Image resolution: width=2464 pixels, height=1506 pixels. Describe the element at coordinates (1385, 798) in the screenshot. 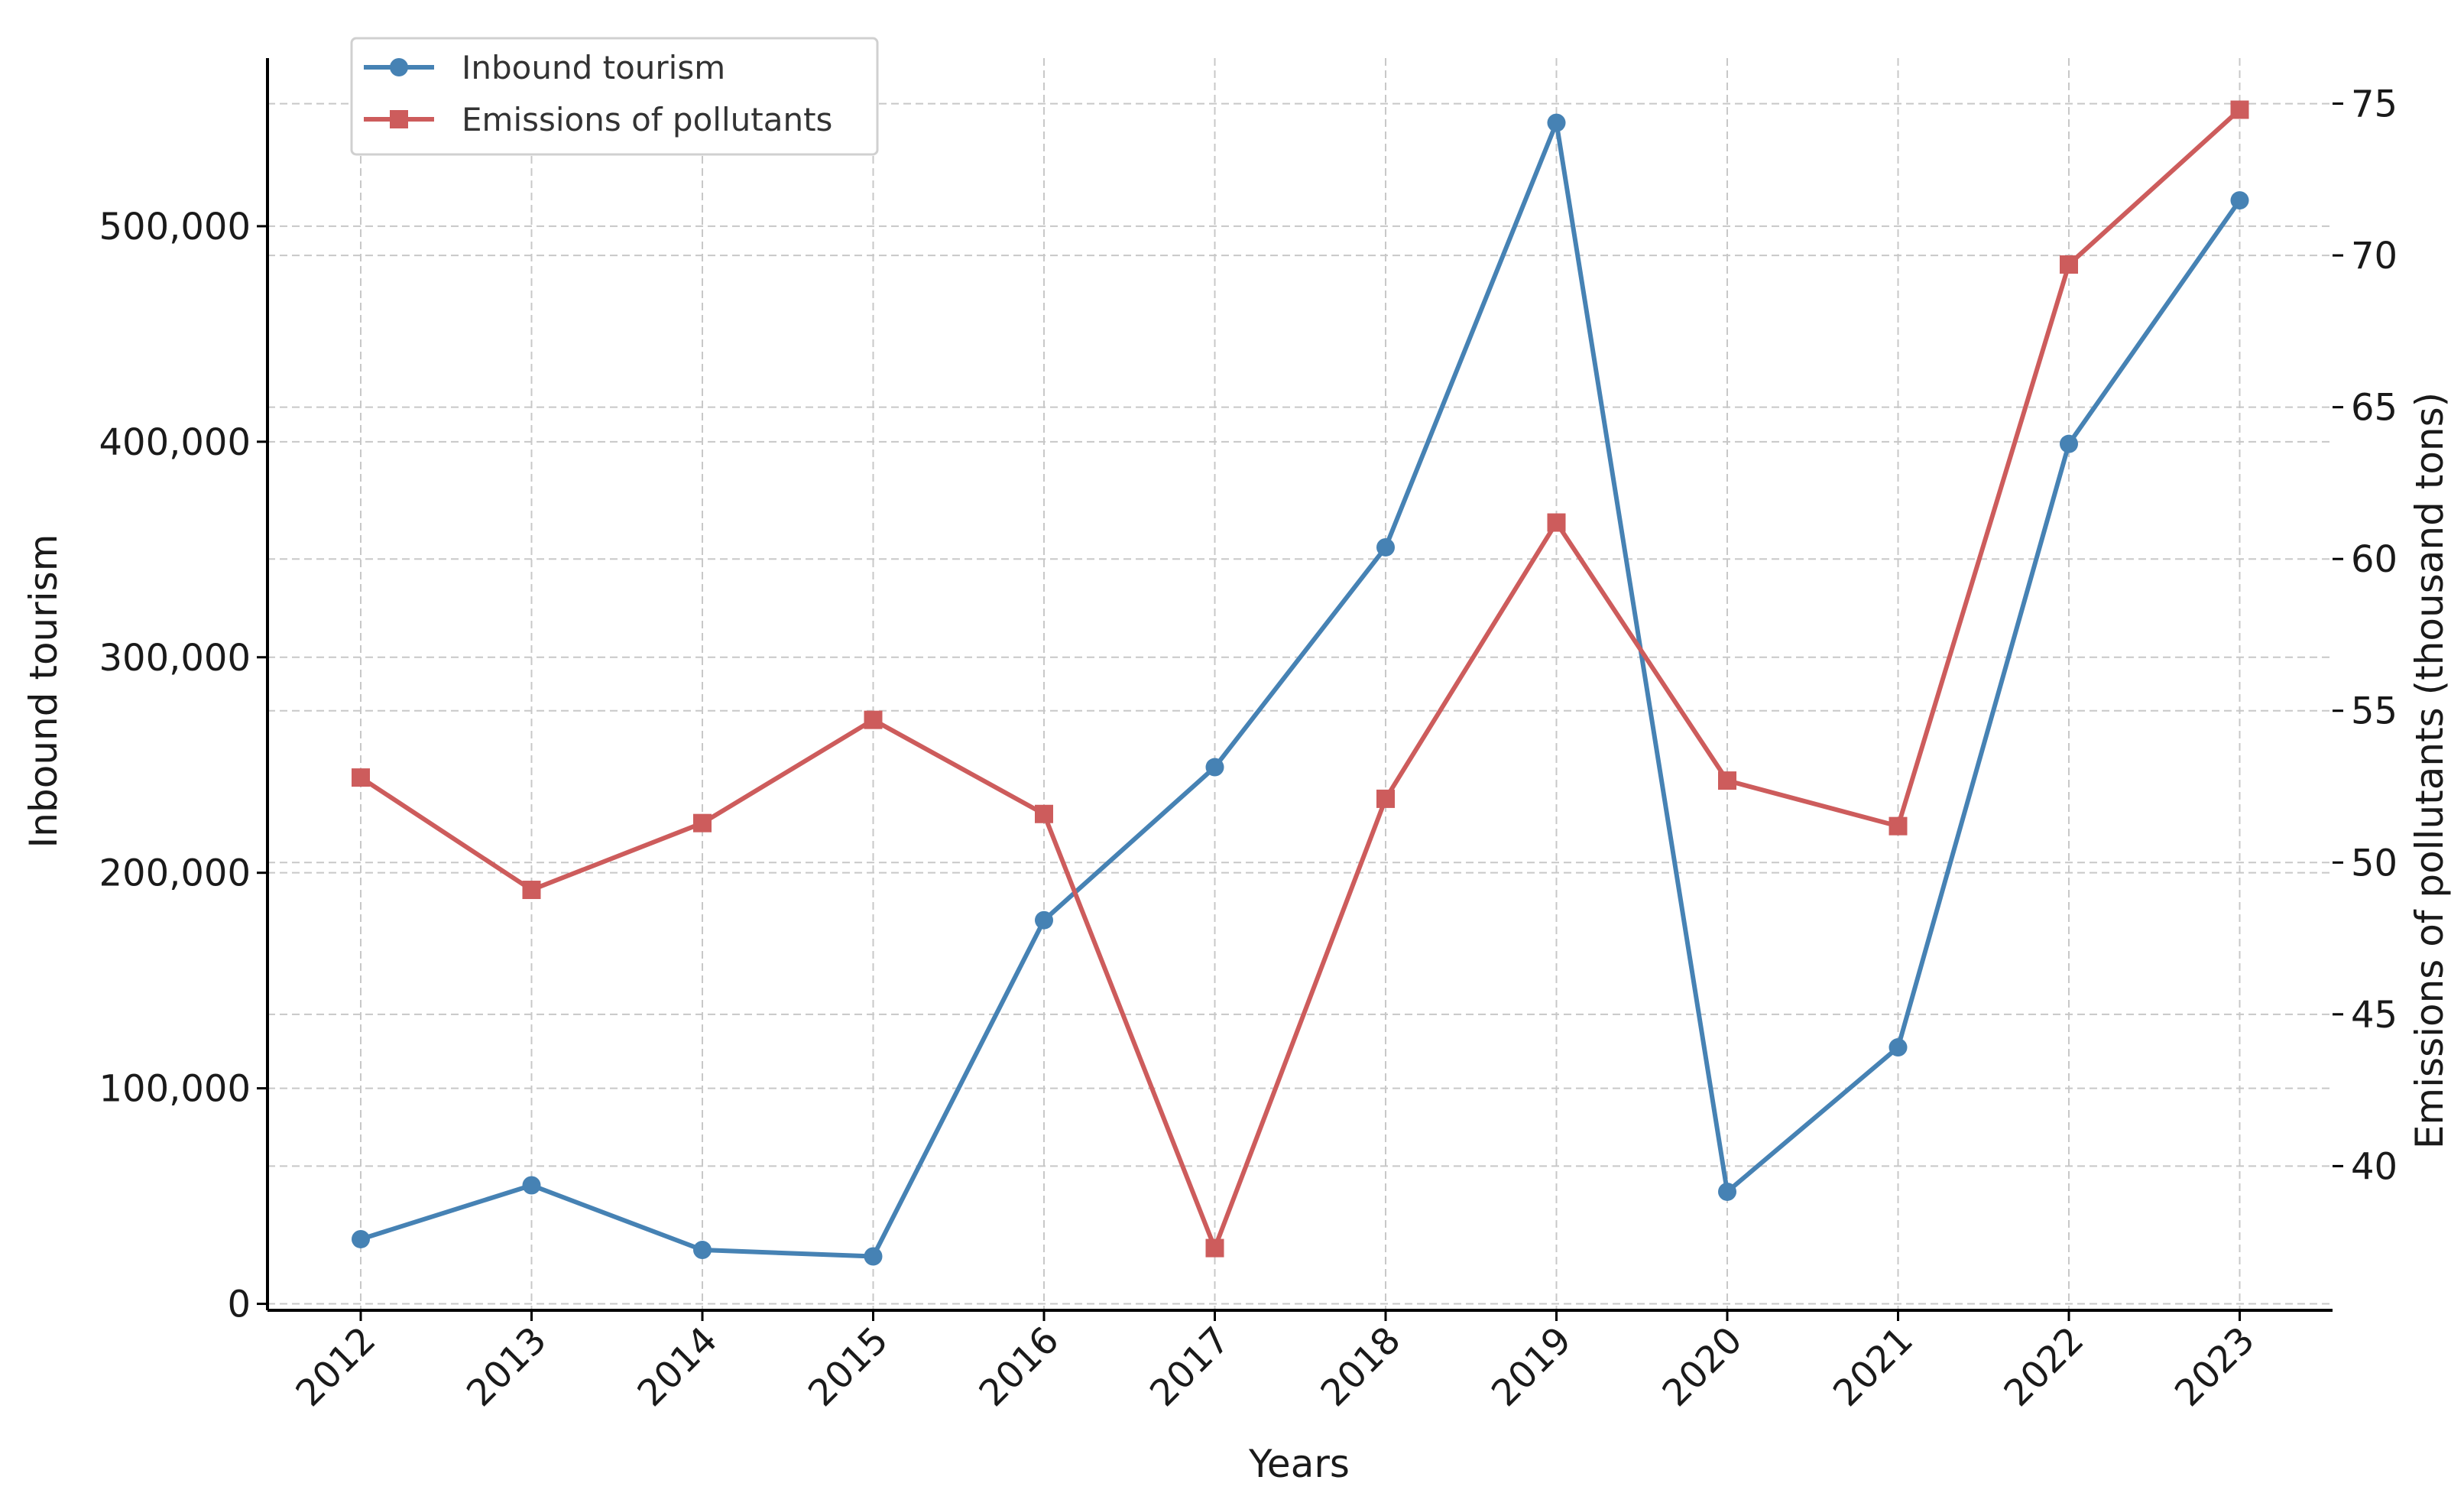

I see `data-point-emissions-of-pollutants-2018` at that location.